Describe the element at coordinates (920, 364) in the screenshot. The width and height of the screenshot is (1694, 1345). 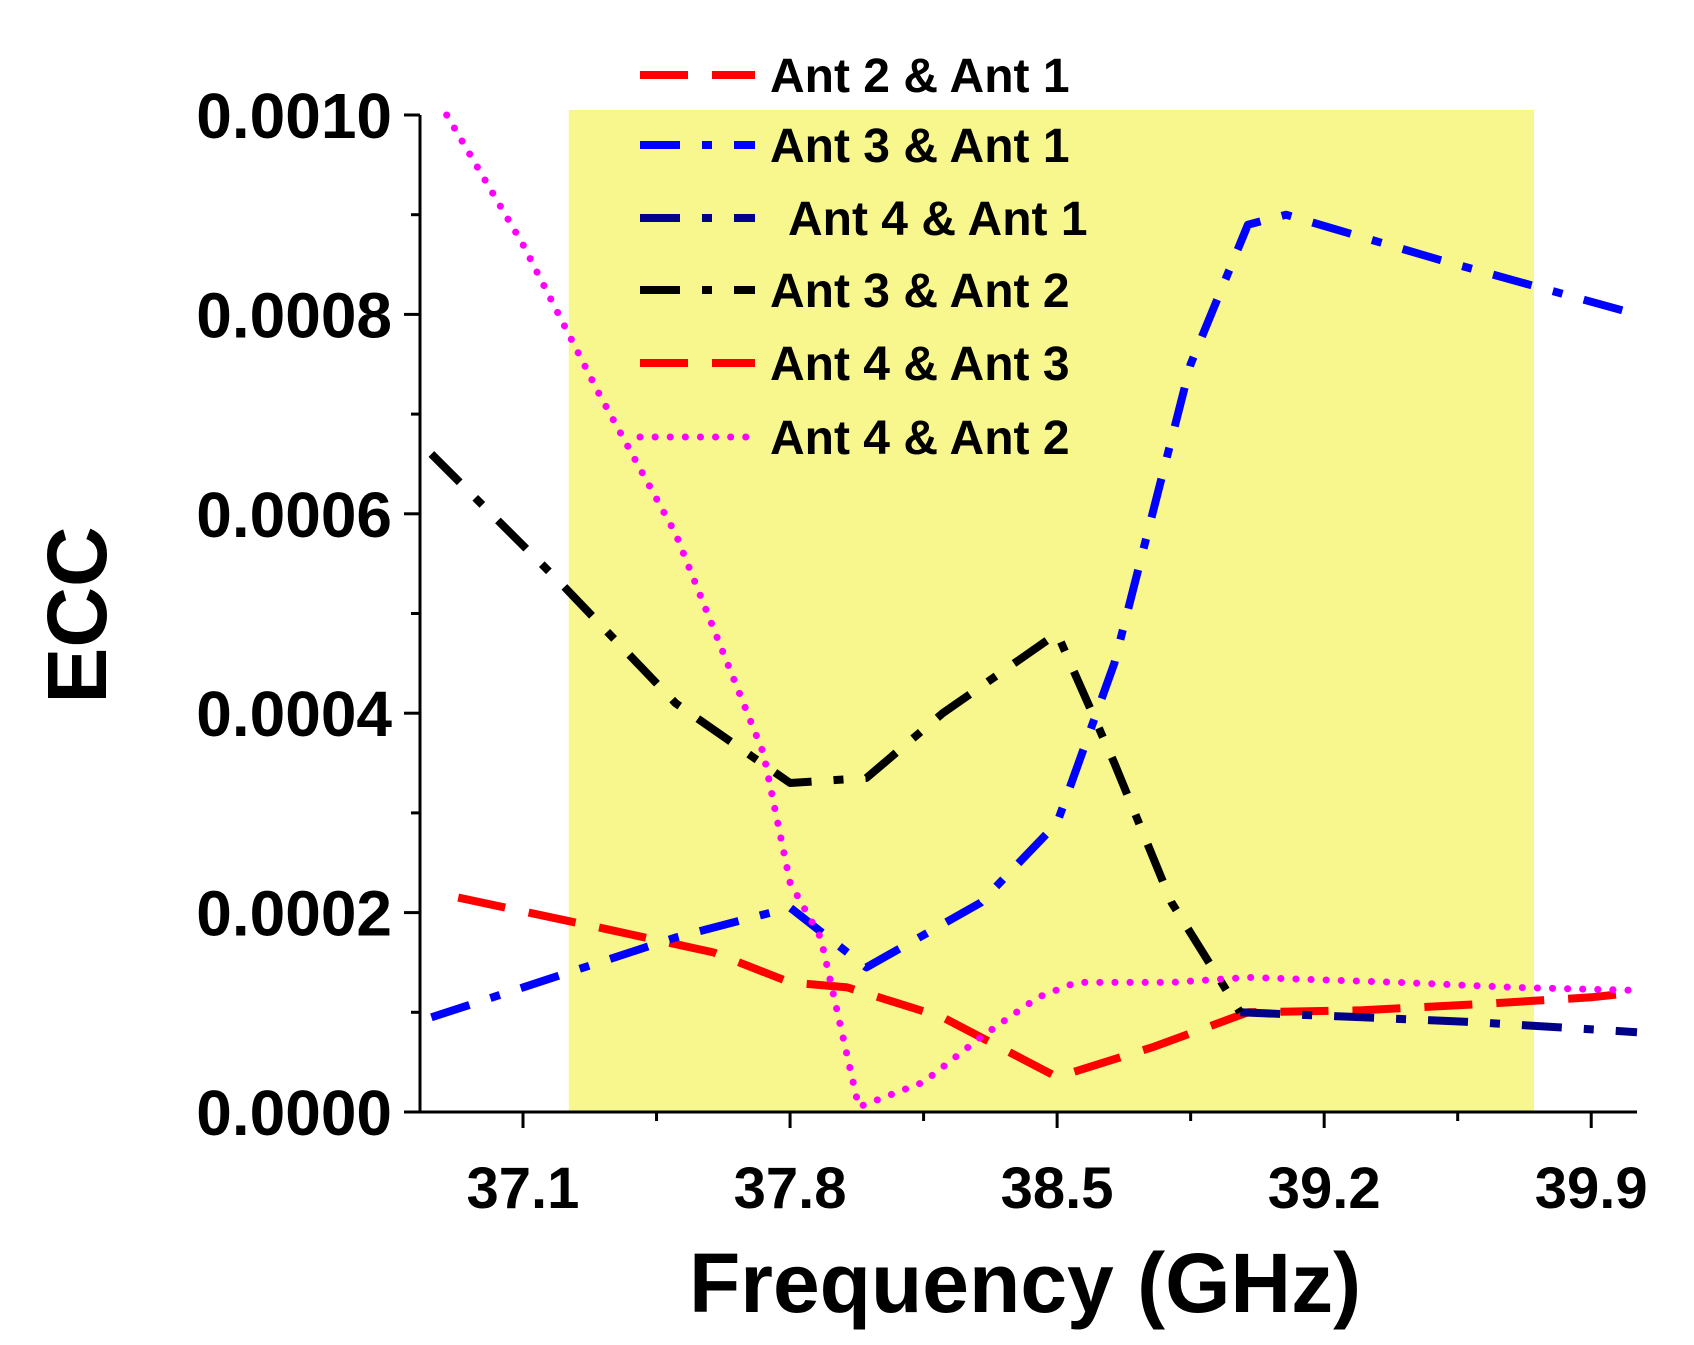
I see `legend-label-5: Ant 4 & Ant 3` at that location.